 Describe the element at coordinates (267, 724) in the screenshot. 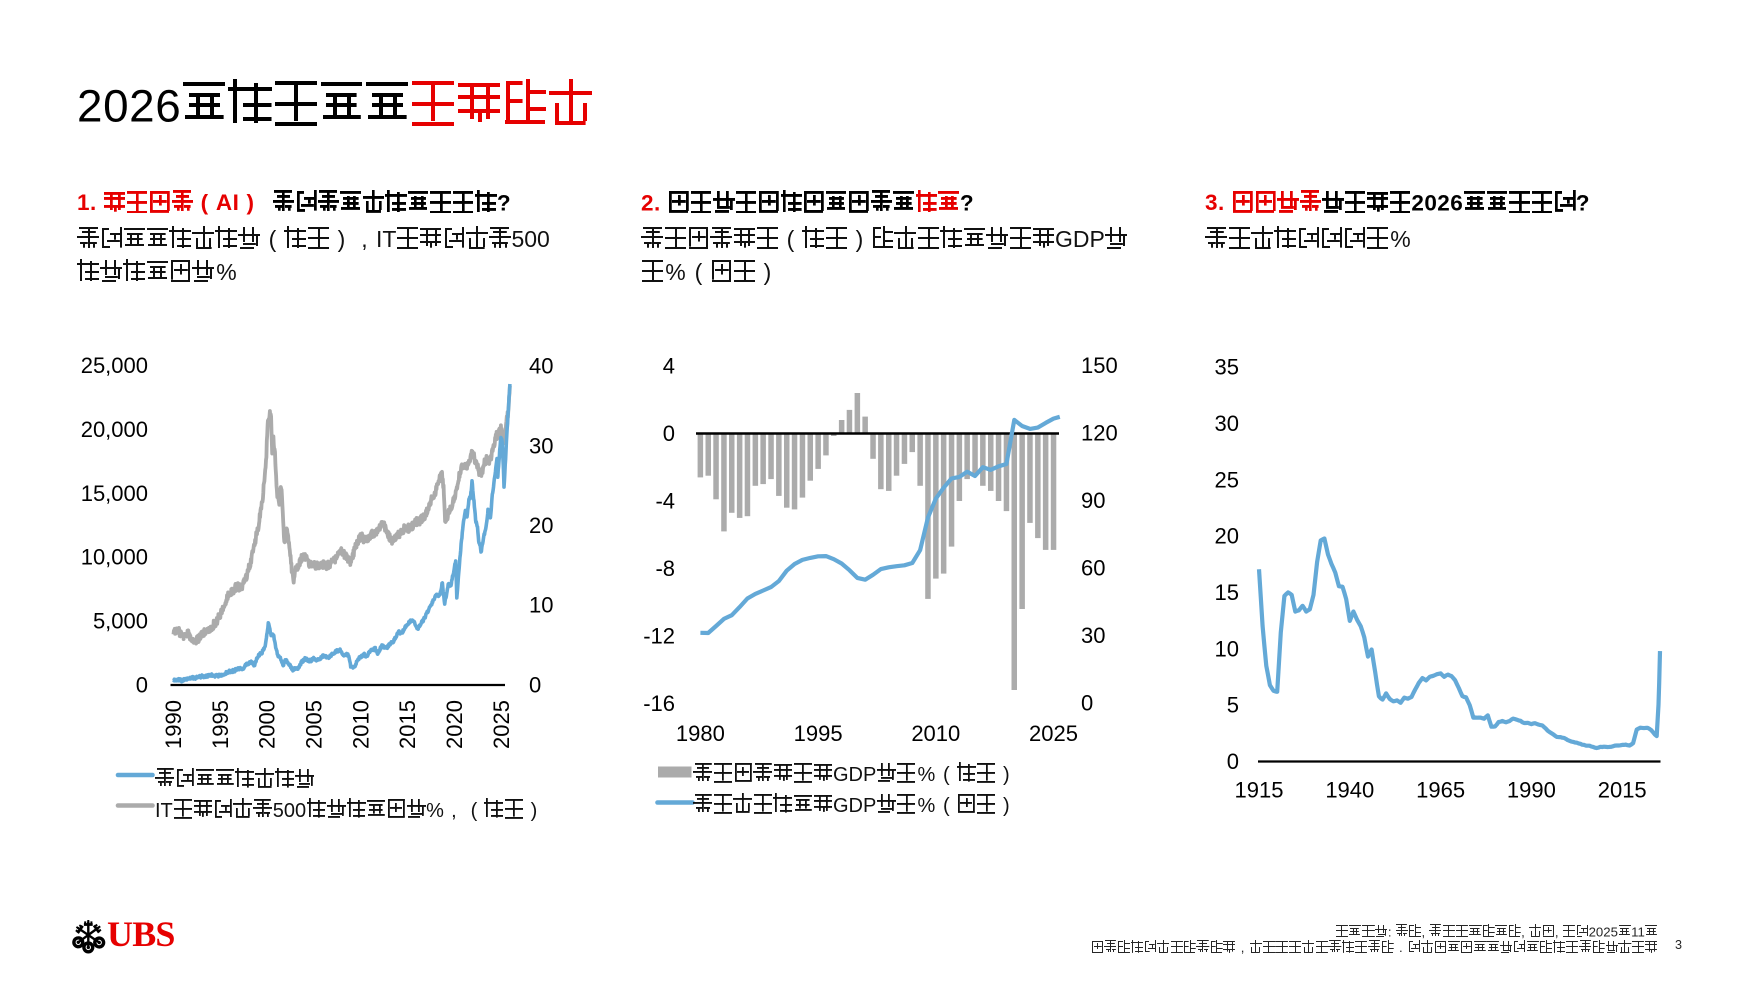

I see `svg-text: 2000` at that location.